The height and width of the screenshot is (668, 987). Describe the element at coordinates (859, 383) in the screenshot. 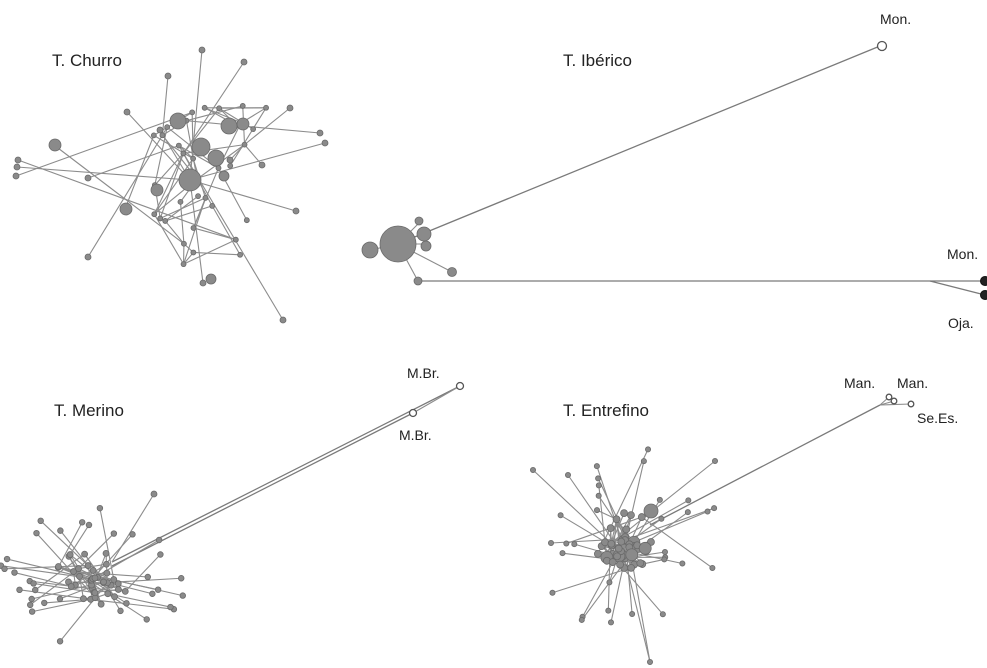

I see `node-label-entrefino-man-1: Man.` at that location.